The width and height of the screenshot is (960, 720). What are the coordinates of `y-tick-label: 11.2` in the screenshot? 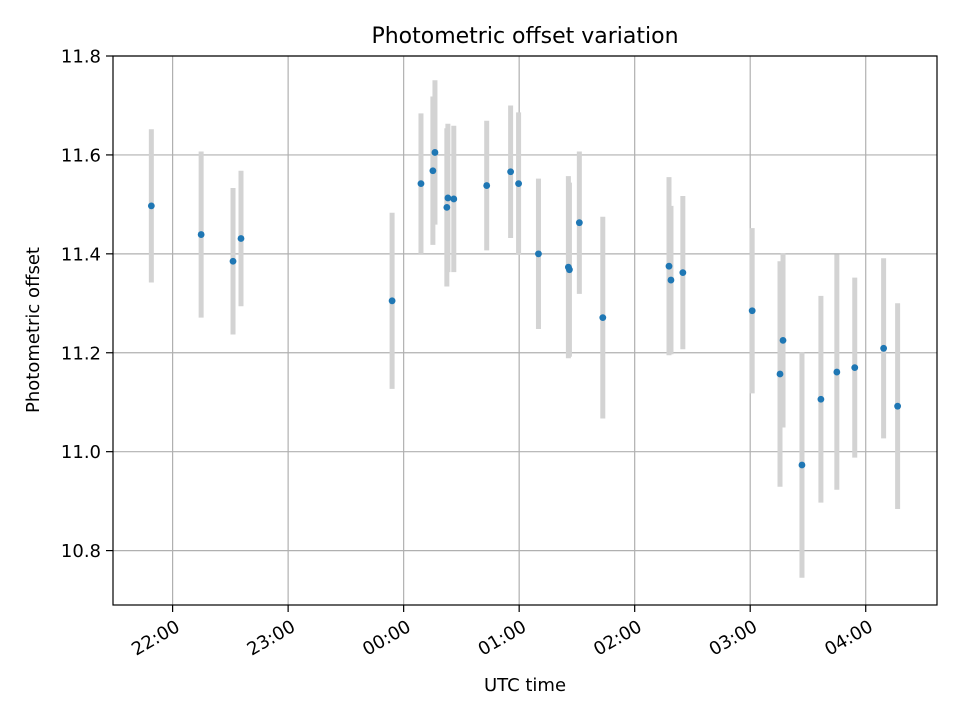 It's located at (81, 353).